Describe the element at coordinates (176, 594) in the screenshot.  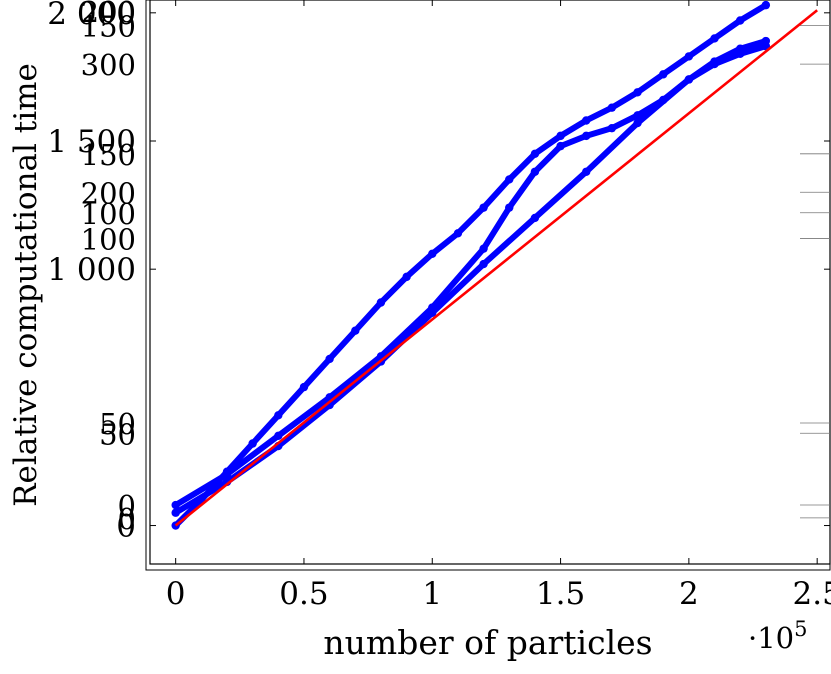
I see `x-tick-label: 0` at that location.